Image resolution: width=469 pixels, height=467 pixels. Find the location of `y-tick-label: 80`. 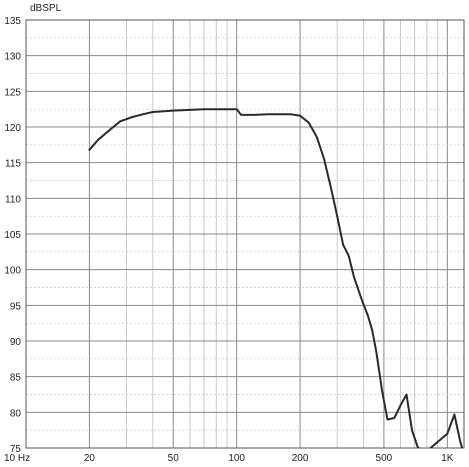

y-tick-label: 80 is located at coordinates (16, 413).